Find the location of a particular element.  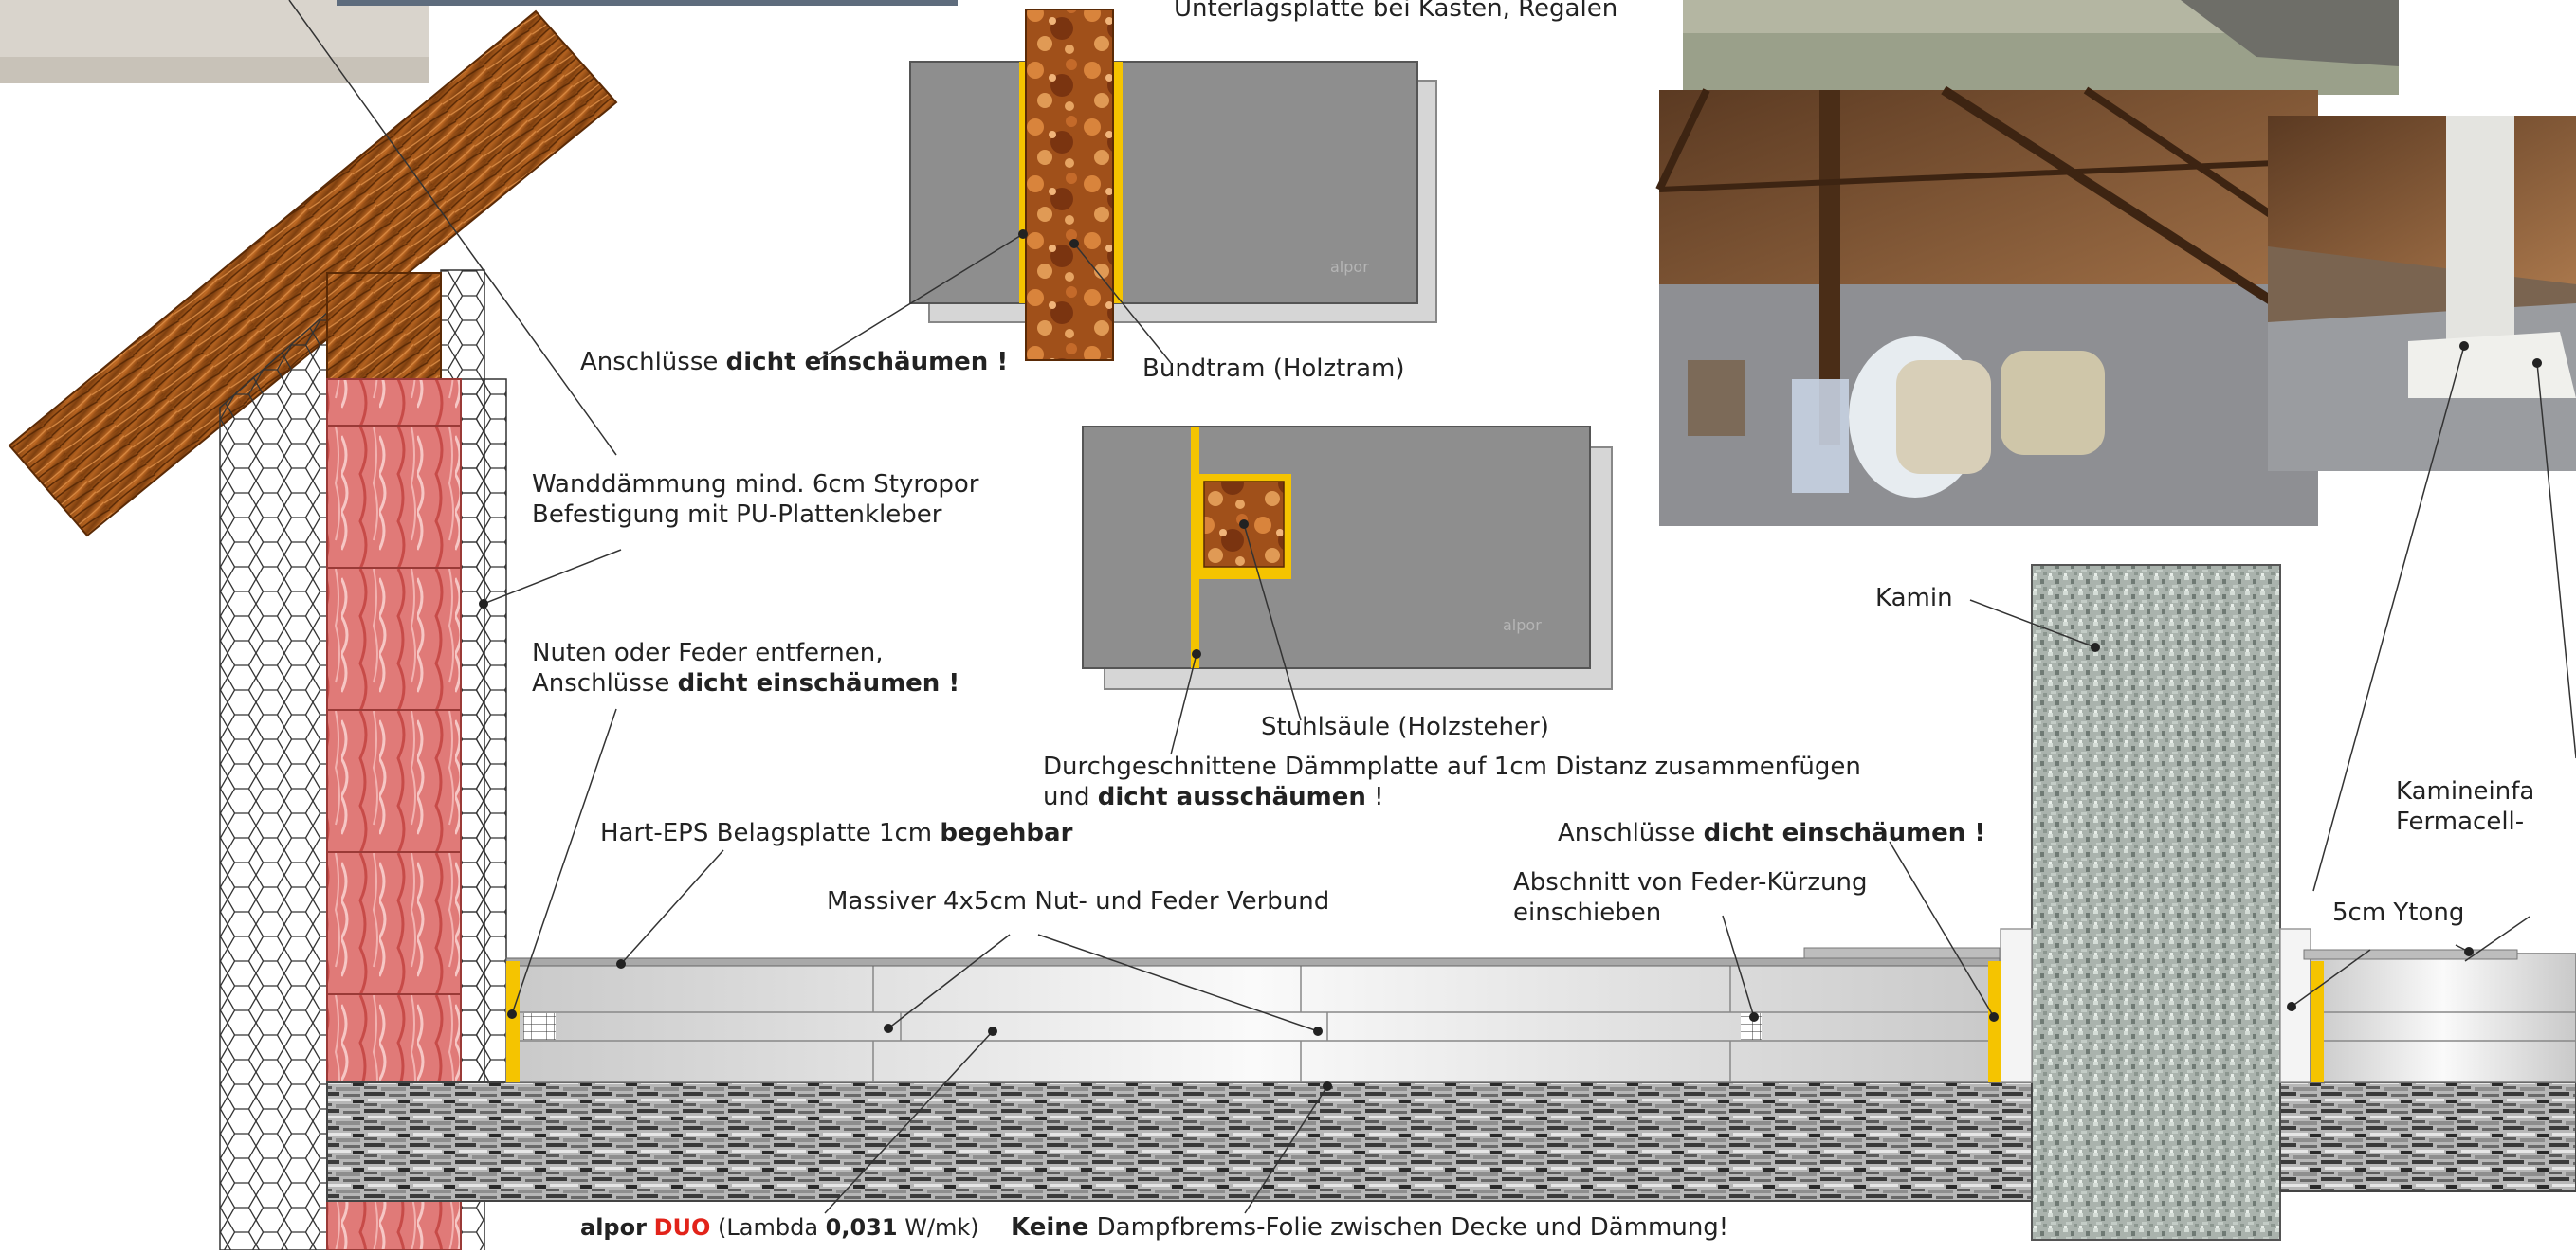

panel-logo-bottom: alpor is located at coordinates (1522, 625).